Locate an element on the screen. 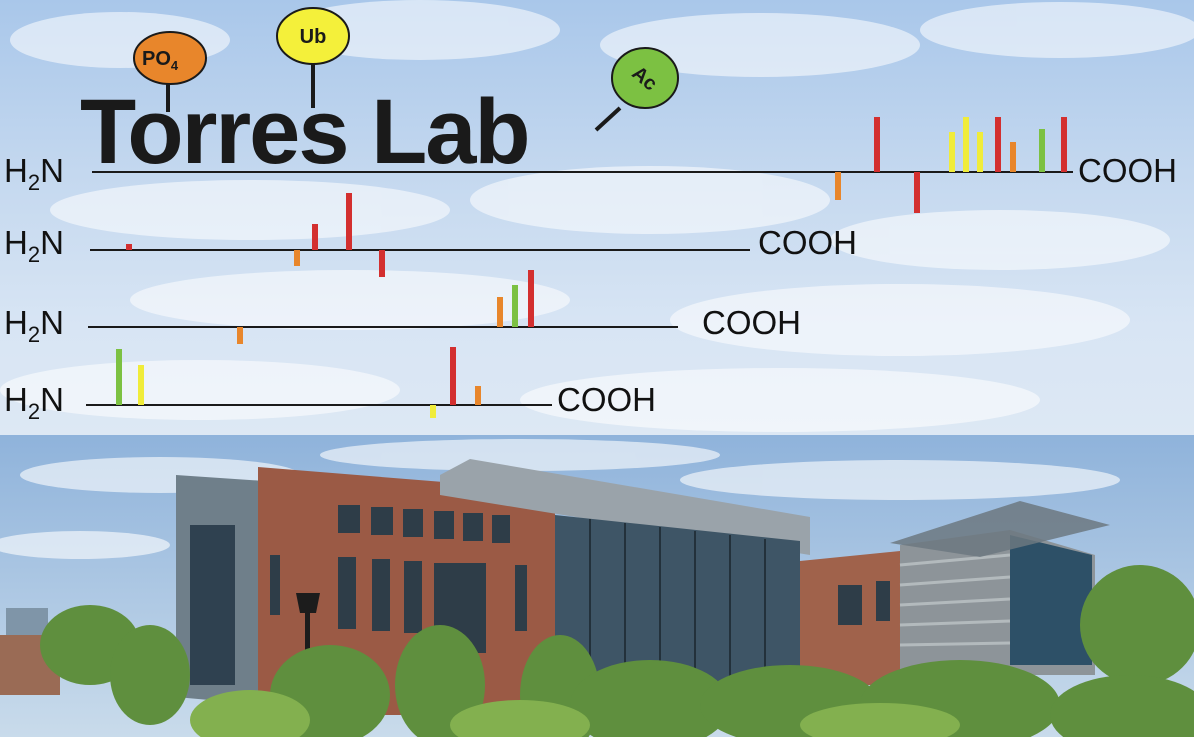  acetyl-balloon: Ac is located at coordinates (636, 89).